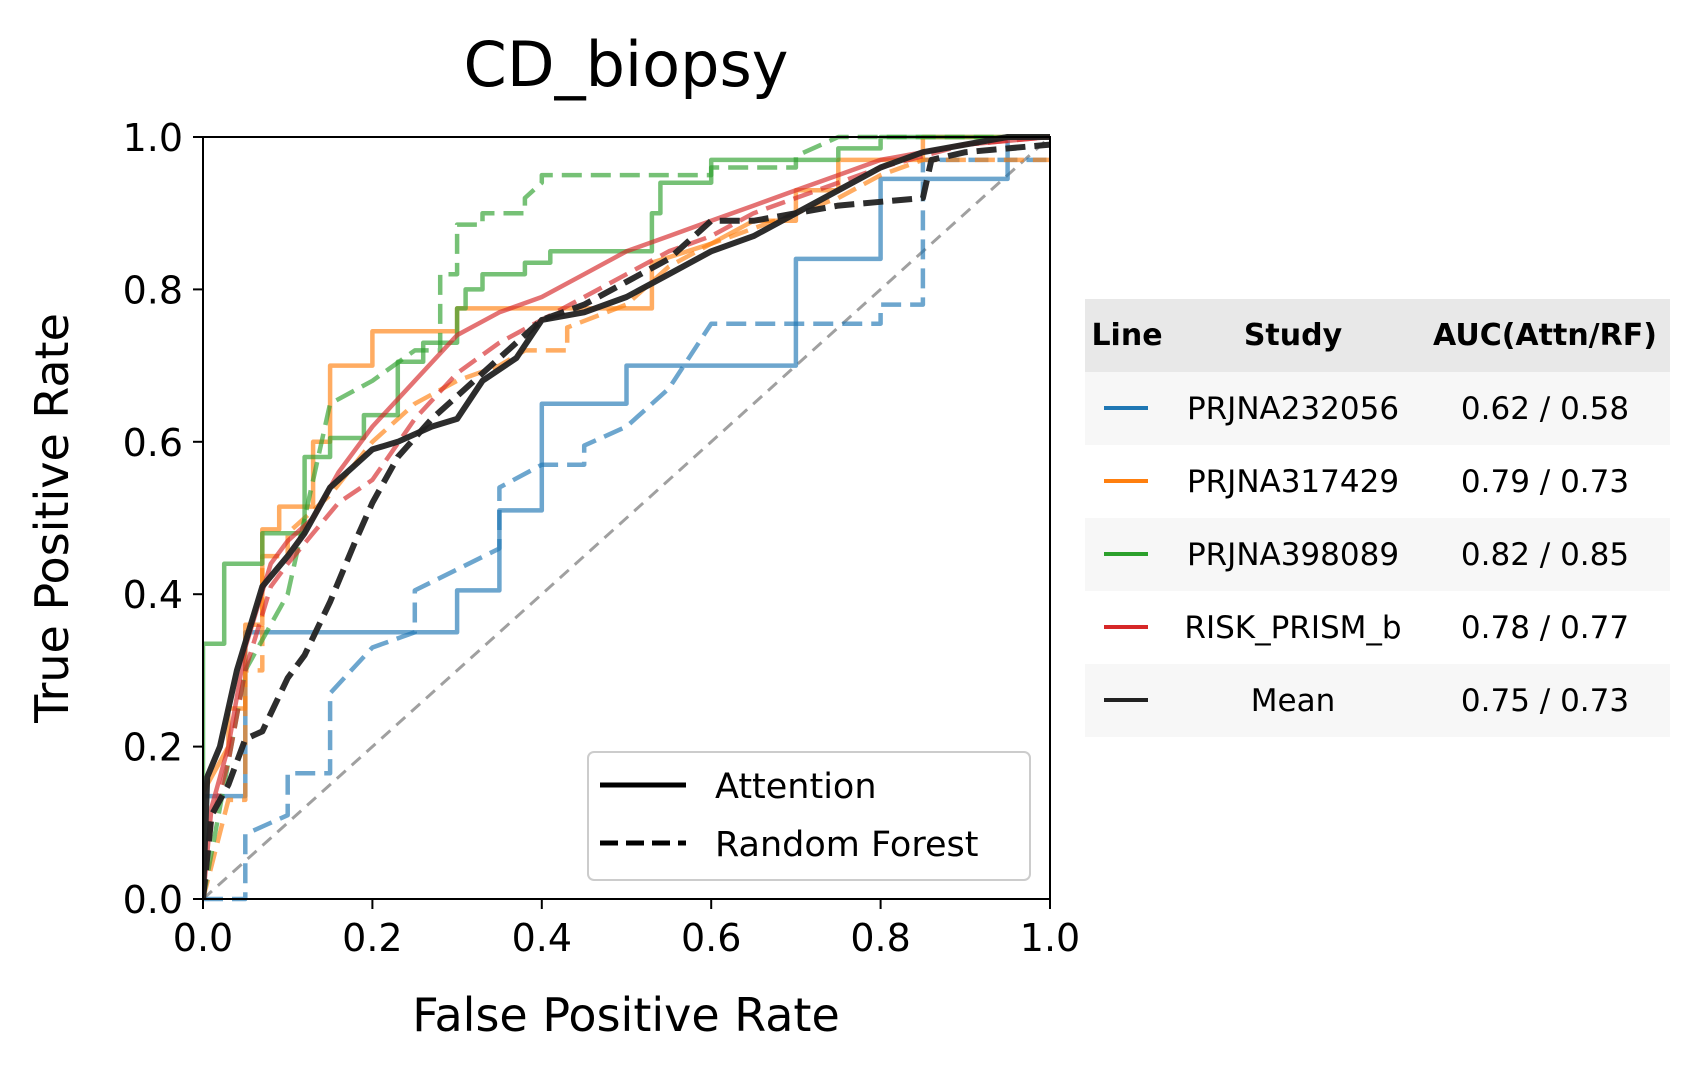 The image size is (1689, 1067). Describe the element at coordinates (1545, 701) in the screenshot. I see `table-cell-auc: 0.75 / 0.73` at that location.